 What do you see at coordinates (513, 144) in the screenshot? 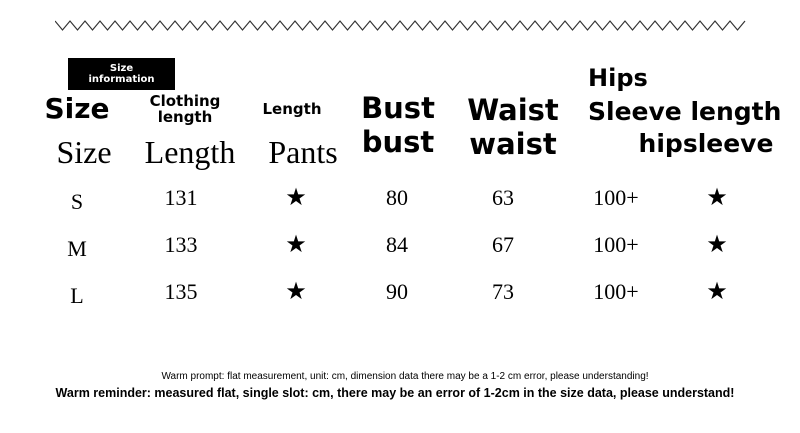
I see `subheader-waist: waist` at bounding box center [513, 144].